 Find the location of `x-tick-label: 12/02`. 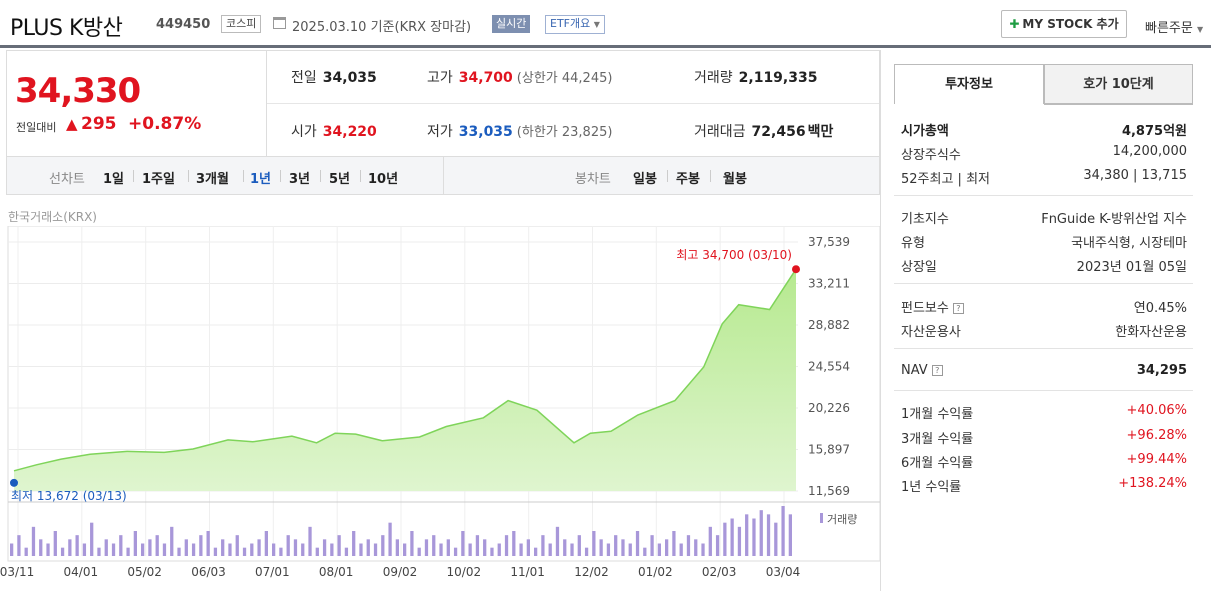

x-tick-label: 12/02 is located at coordinates (591, 572).